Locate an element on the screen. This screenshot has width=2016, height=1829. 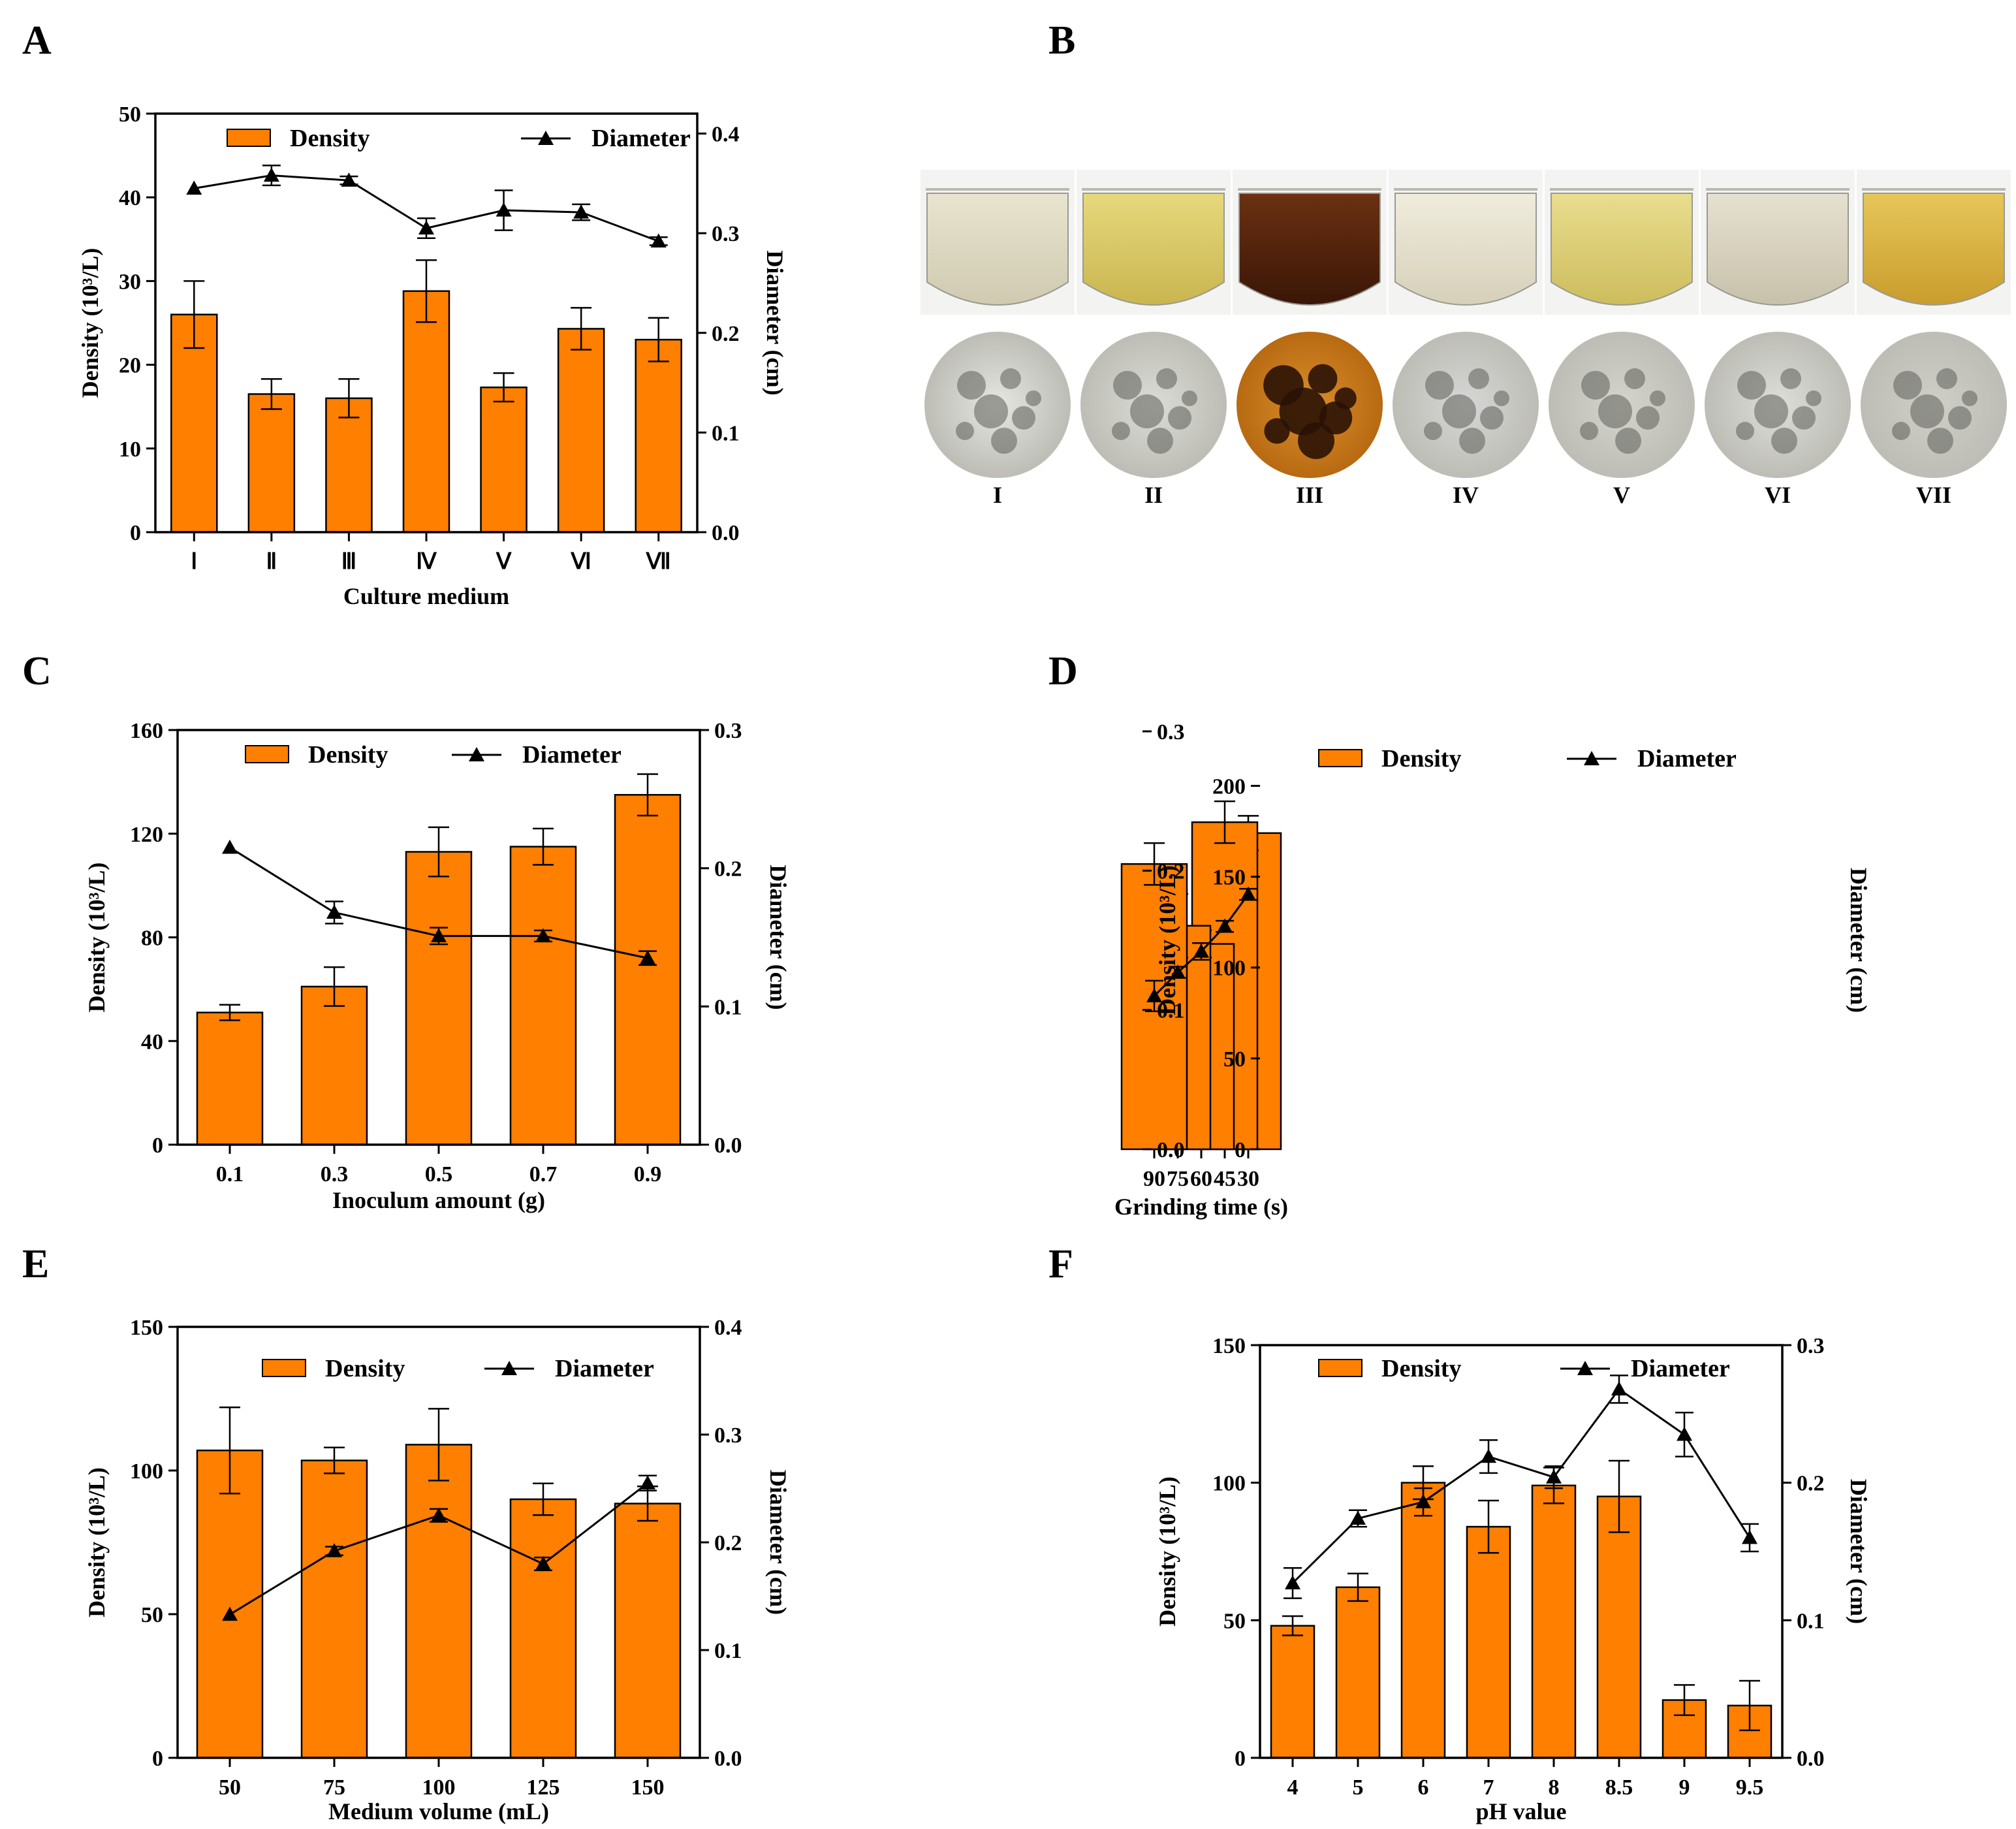
x-tick-label: 0.5 is located at coordinates (439, 1174).